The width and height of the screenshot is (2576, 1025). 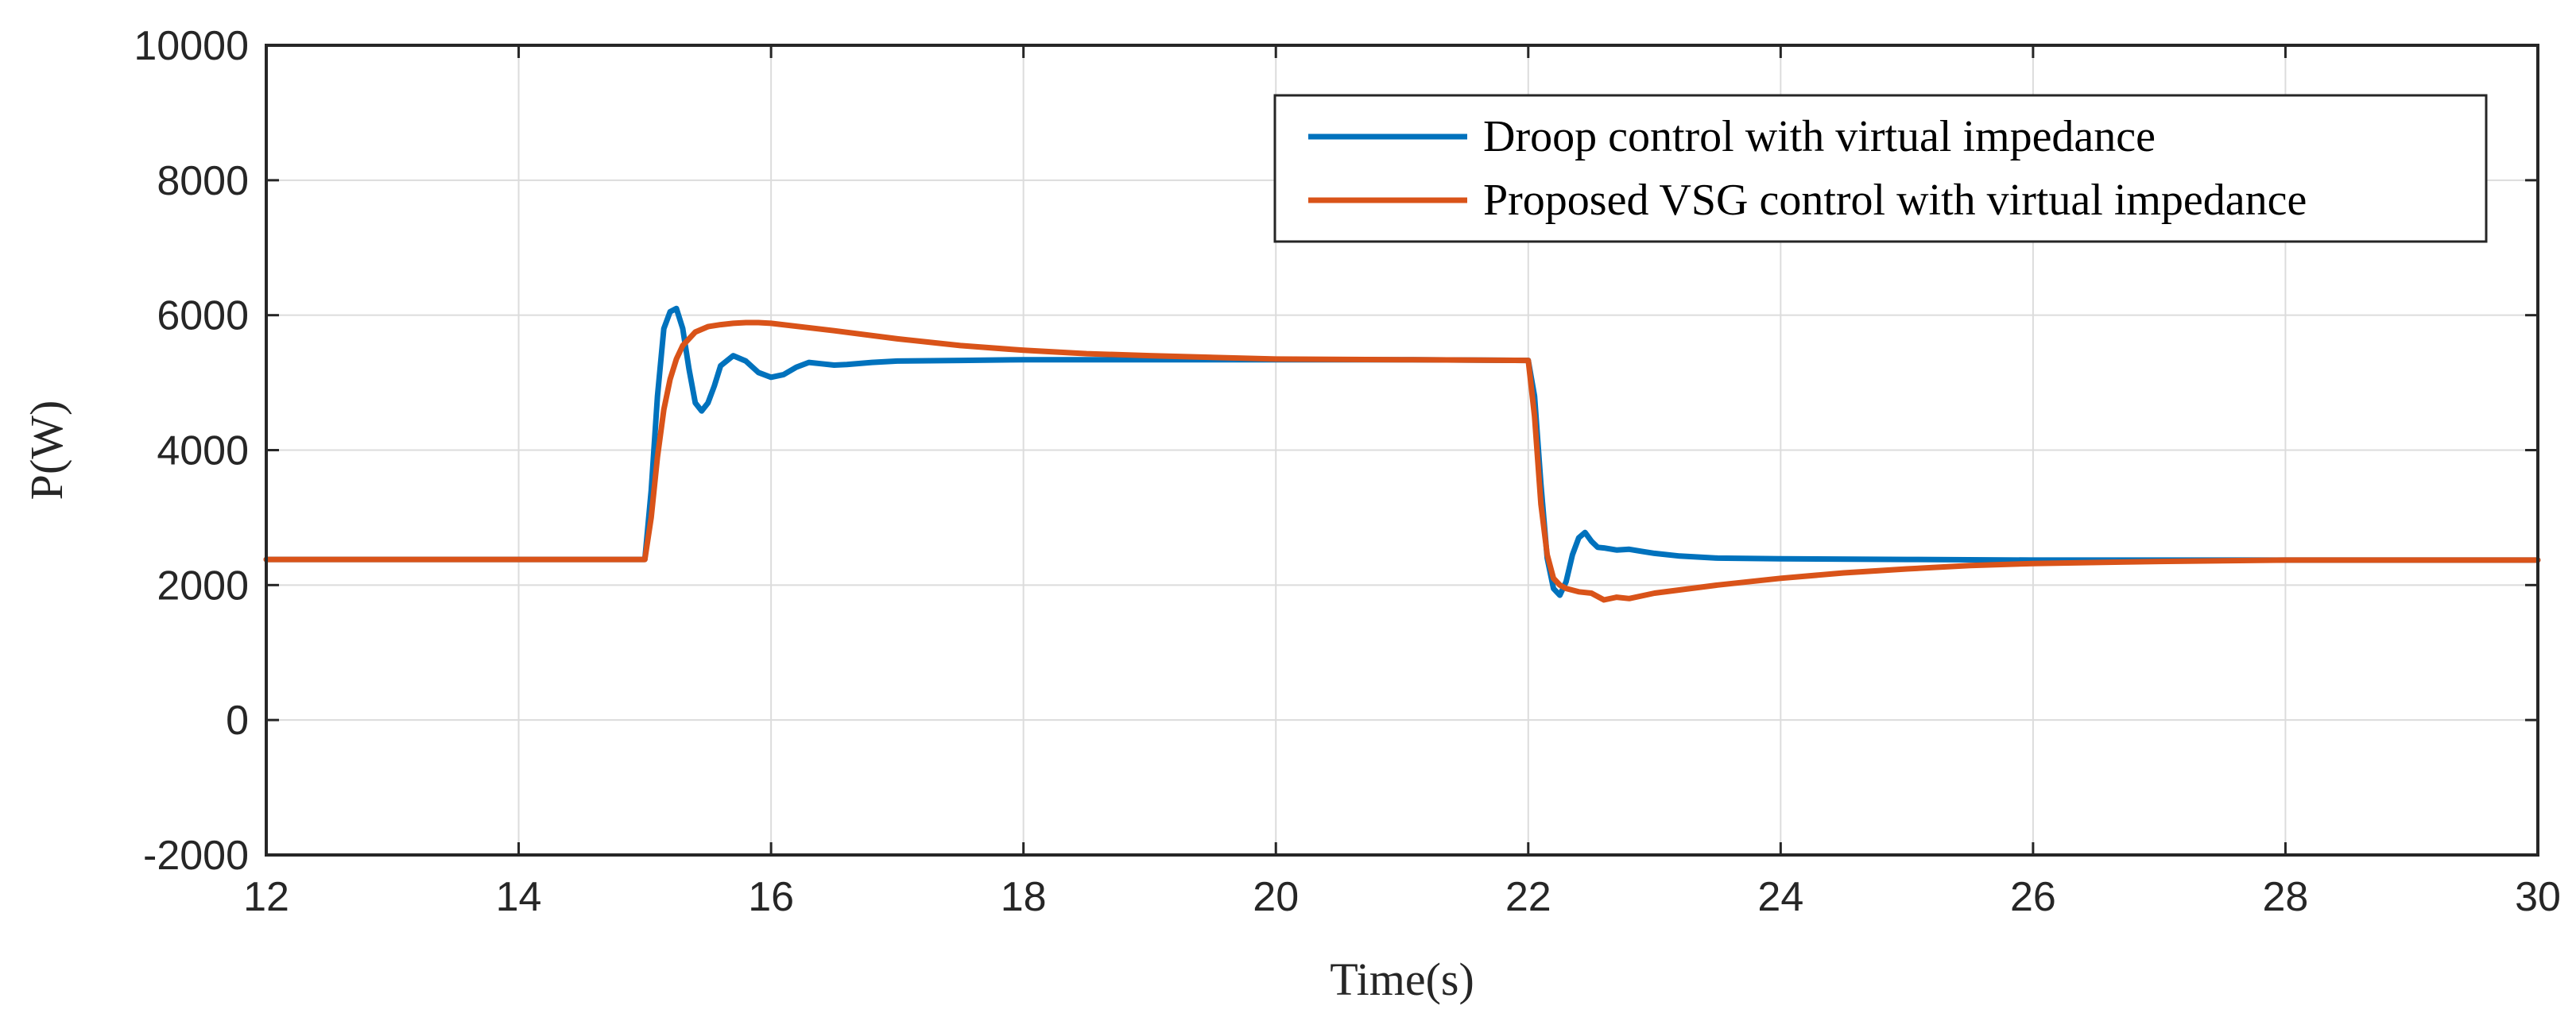 I want to click on x-tick-label: 22, so click(x=1528, y=897).